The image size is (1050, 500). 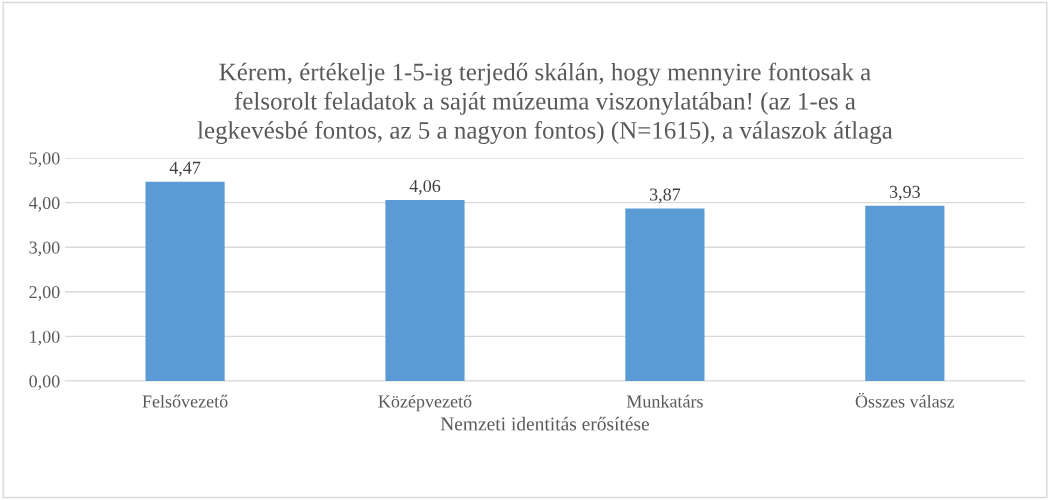 What do you see at coordinates (665, 196) in the screenshot?
I see `data-label: 3,87` at bounding box center [665, 196].